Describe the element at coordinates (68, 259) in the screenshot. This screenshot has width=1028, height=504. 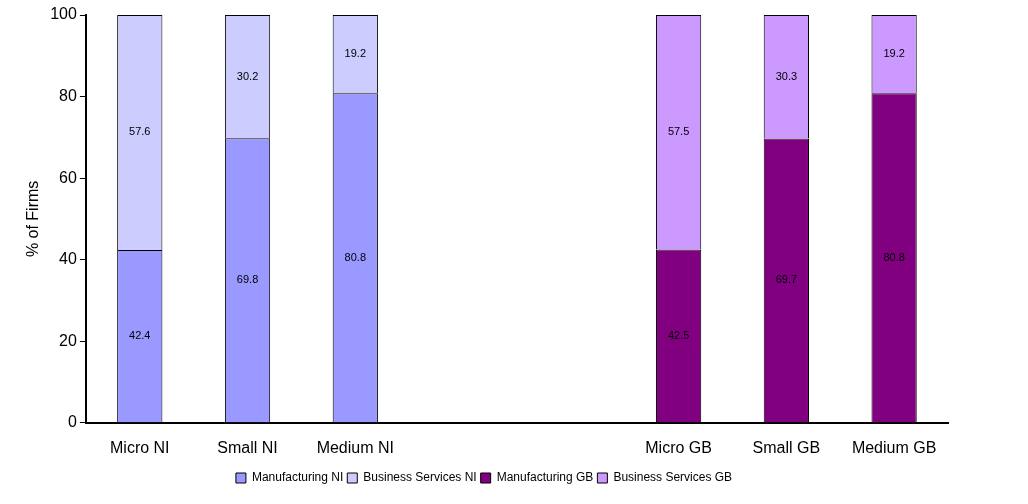
I see `y-tick-label: 40` at that location.